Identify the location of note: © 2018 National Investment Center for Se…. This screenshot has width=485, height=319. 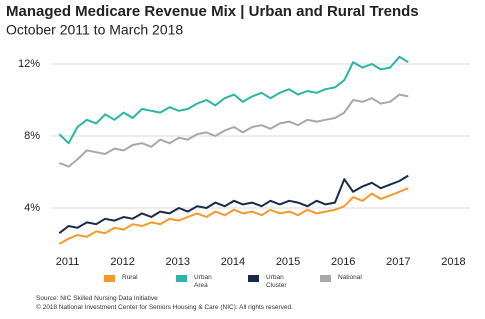
(164, 307).